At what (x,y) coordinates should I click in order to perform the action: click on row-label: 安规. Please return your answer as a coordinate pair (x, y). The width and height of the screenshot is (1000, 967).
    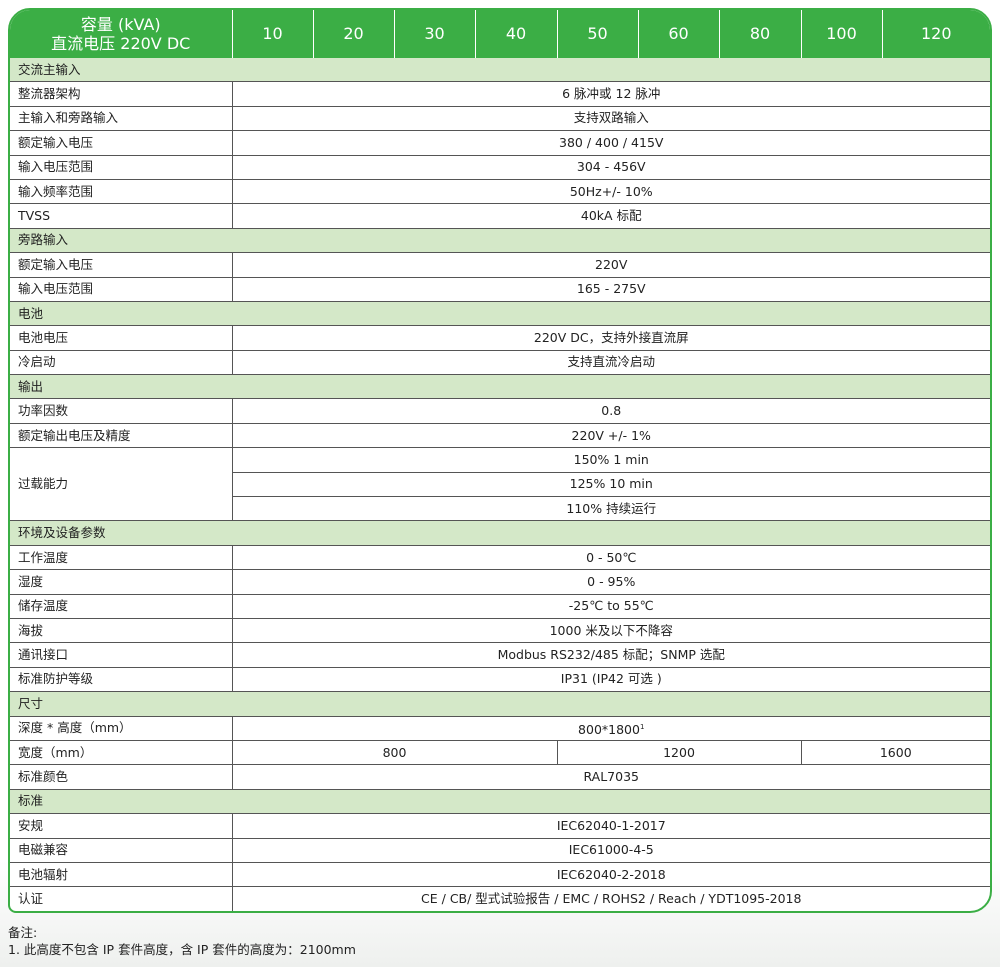
    Looking at the image, I should click on (121, 826).